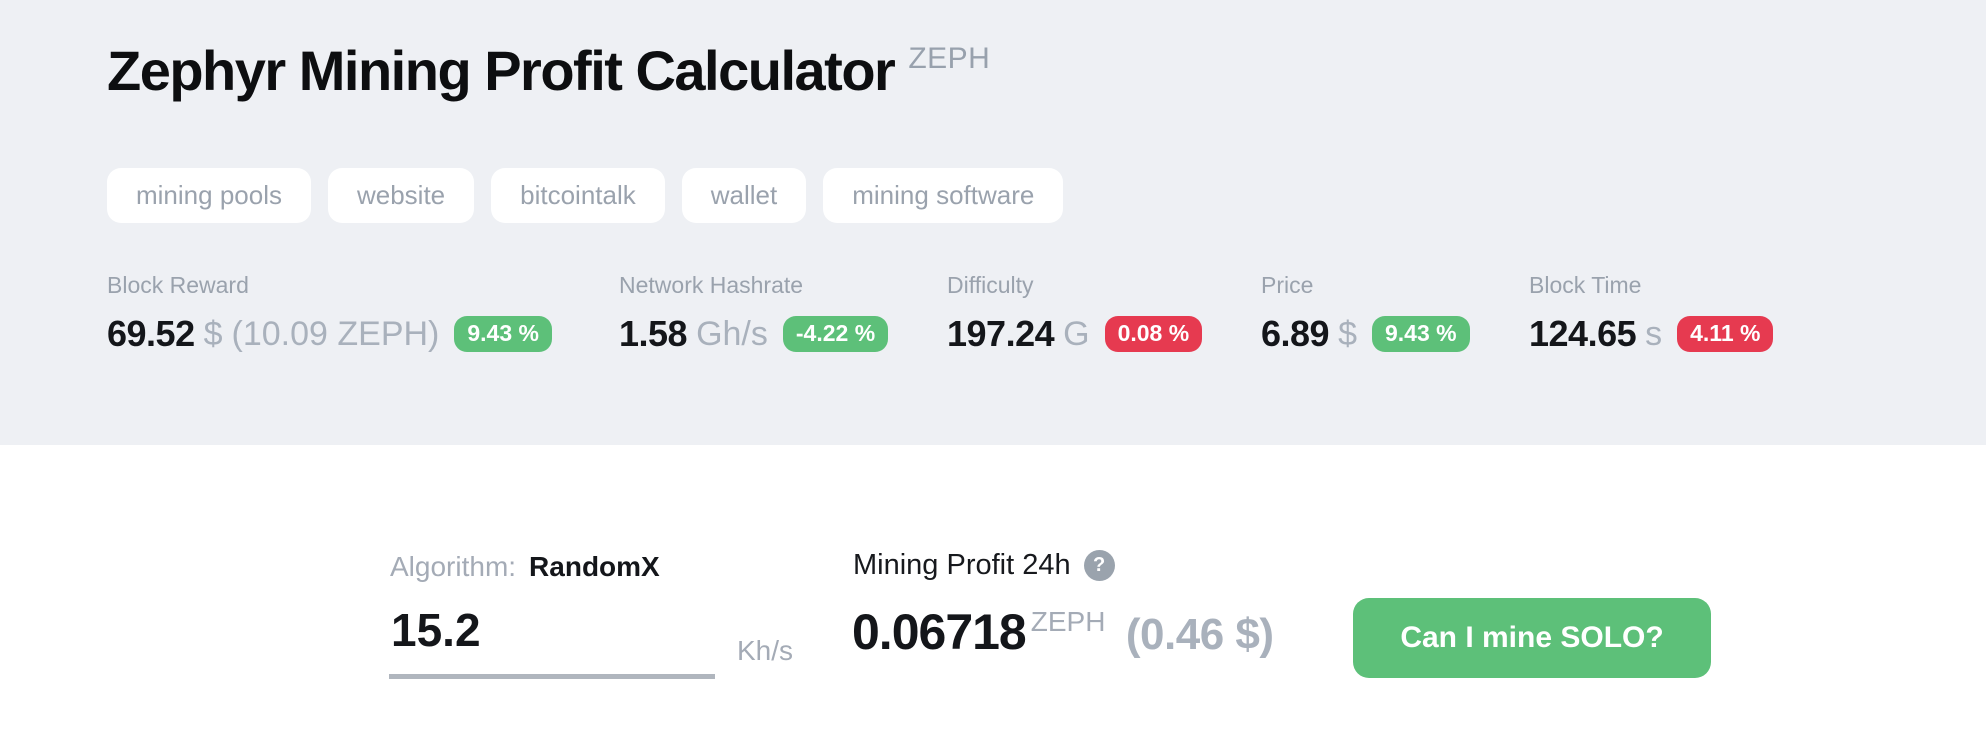 This screenshot has height=752, width=1986. I want to click on stat-value: 1.58, so click(653, 333).